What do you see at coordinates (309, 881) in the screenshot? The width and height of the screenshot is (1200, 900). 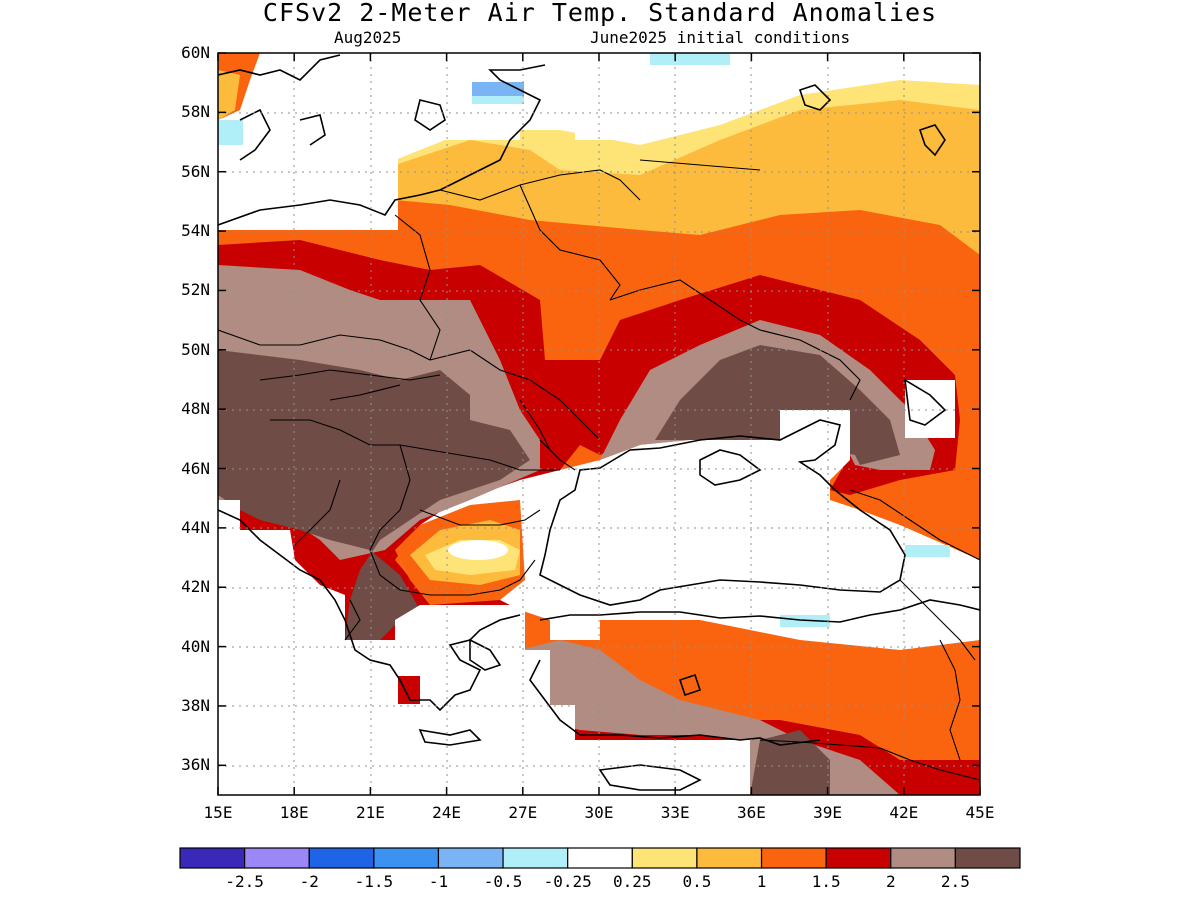 I see `colorbar-label: -2` at bounding box center [309, 881].